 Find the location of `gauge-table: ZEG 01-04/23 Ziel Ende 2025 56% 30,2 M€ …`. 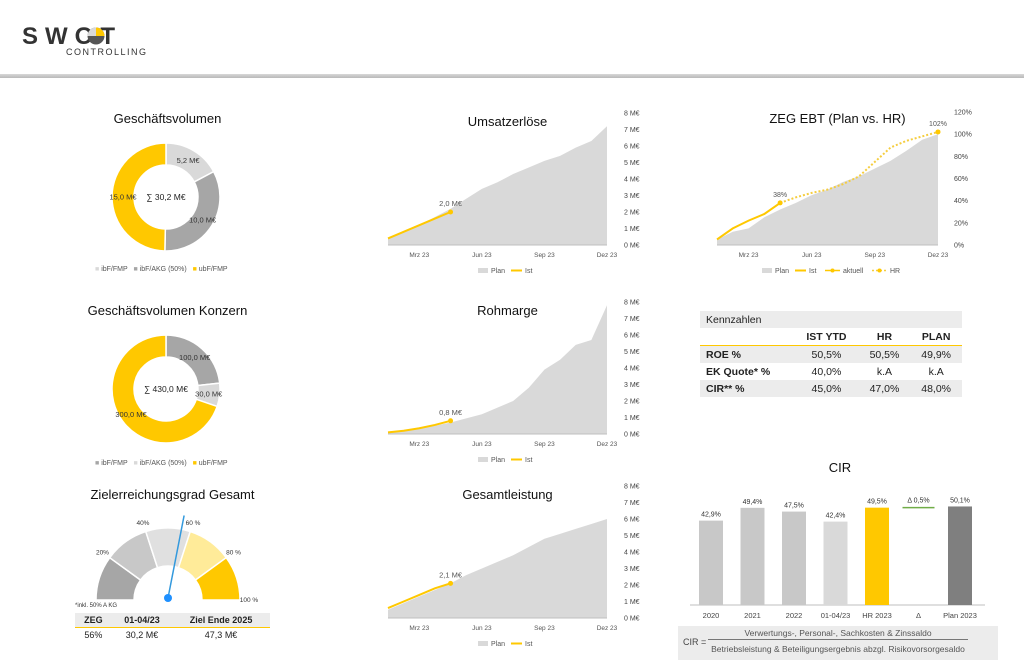

gauge-table: ZEG 01-04/23 Ziel Ende 2025 56% 30,2 M€ … is located at coordinates (172, 627).